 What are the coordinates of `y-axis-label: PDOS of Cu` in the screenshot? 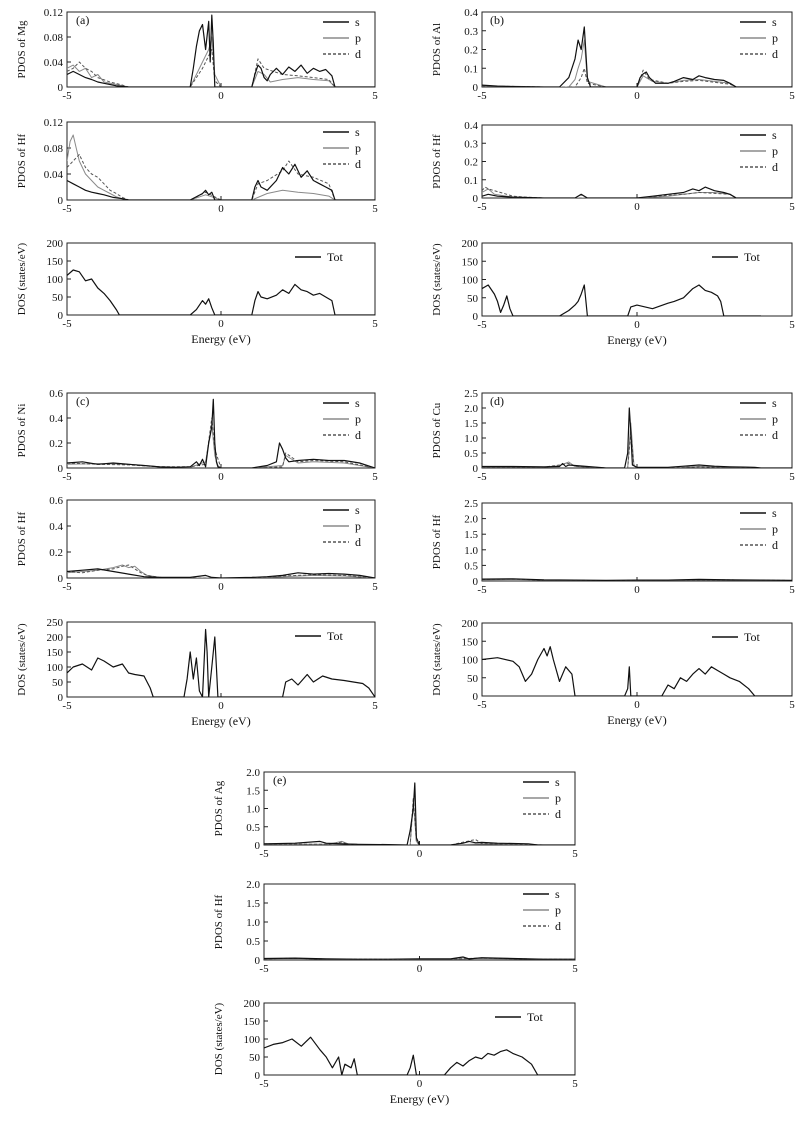 It's located at (437, 430).